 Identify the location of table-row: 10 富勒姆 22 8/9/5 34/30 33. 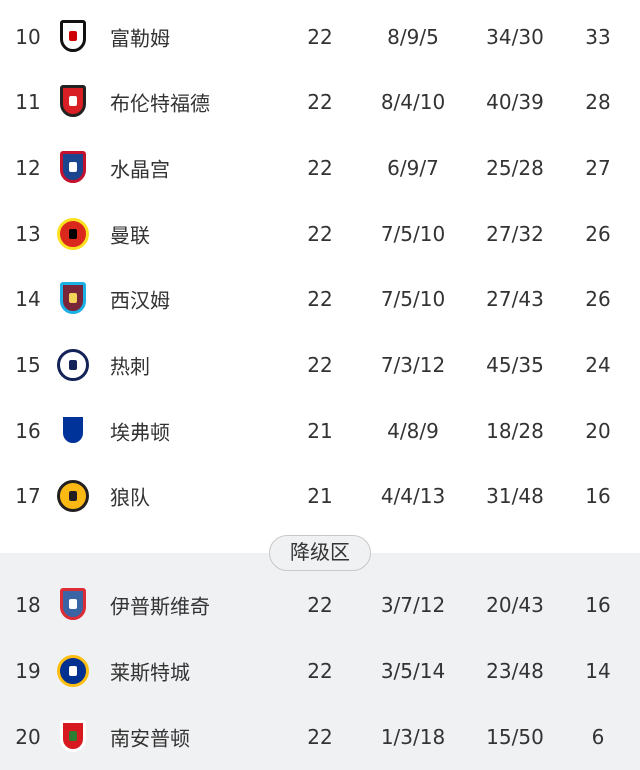
(320, 37).